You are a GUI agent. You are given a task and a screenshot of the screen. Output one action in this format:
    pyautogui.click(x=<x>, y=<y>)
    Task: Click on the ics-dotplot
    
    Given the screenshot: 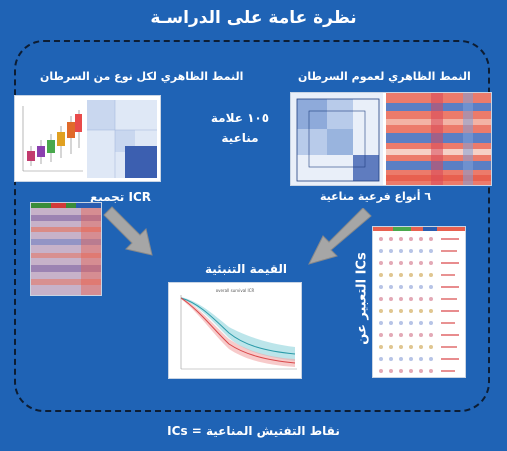 What is the action you would take?
    pyautogui.click(x=419, y=302)
    